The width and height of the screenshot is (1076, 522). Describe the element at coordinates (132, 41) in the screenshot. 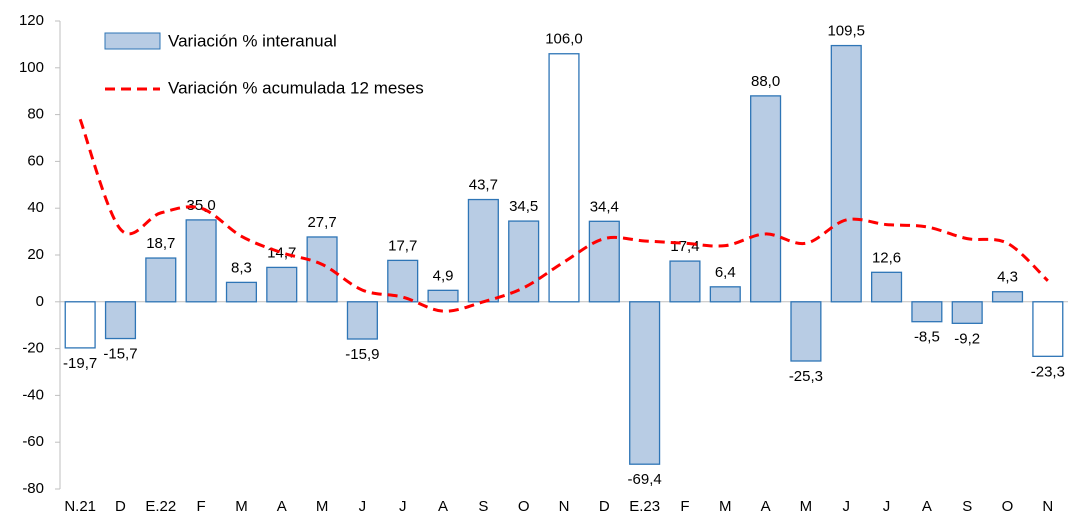

I see `legend-swatch-bar` at that location.